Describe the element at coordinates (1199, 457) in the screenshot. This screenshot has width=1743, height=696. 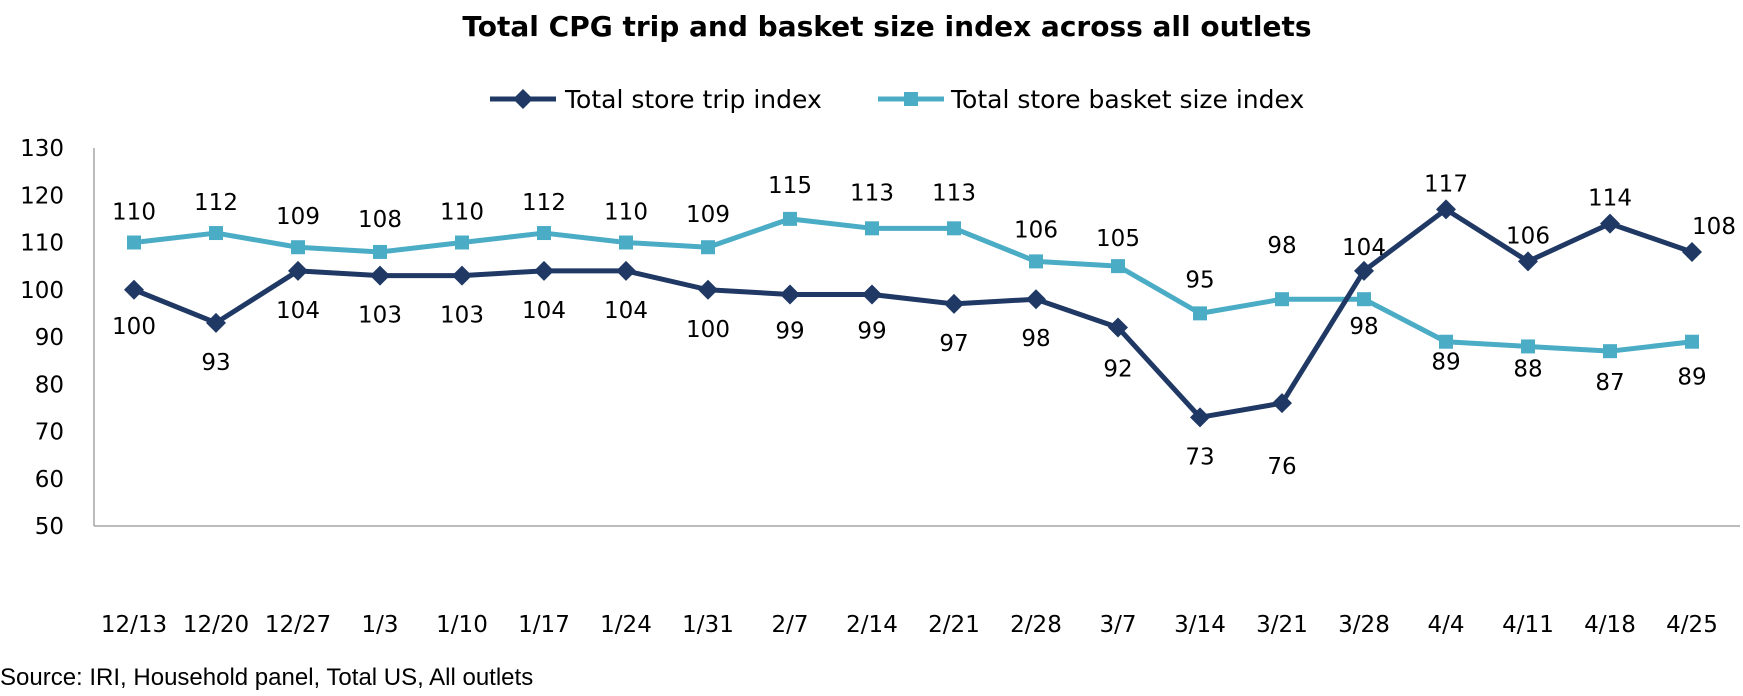
I see `data-label: 73` at that location.